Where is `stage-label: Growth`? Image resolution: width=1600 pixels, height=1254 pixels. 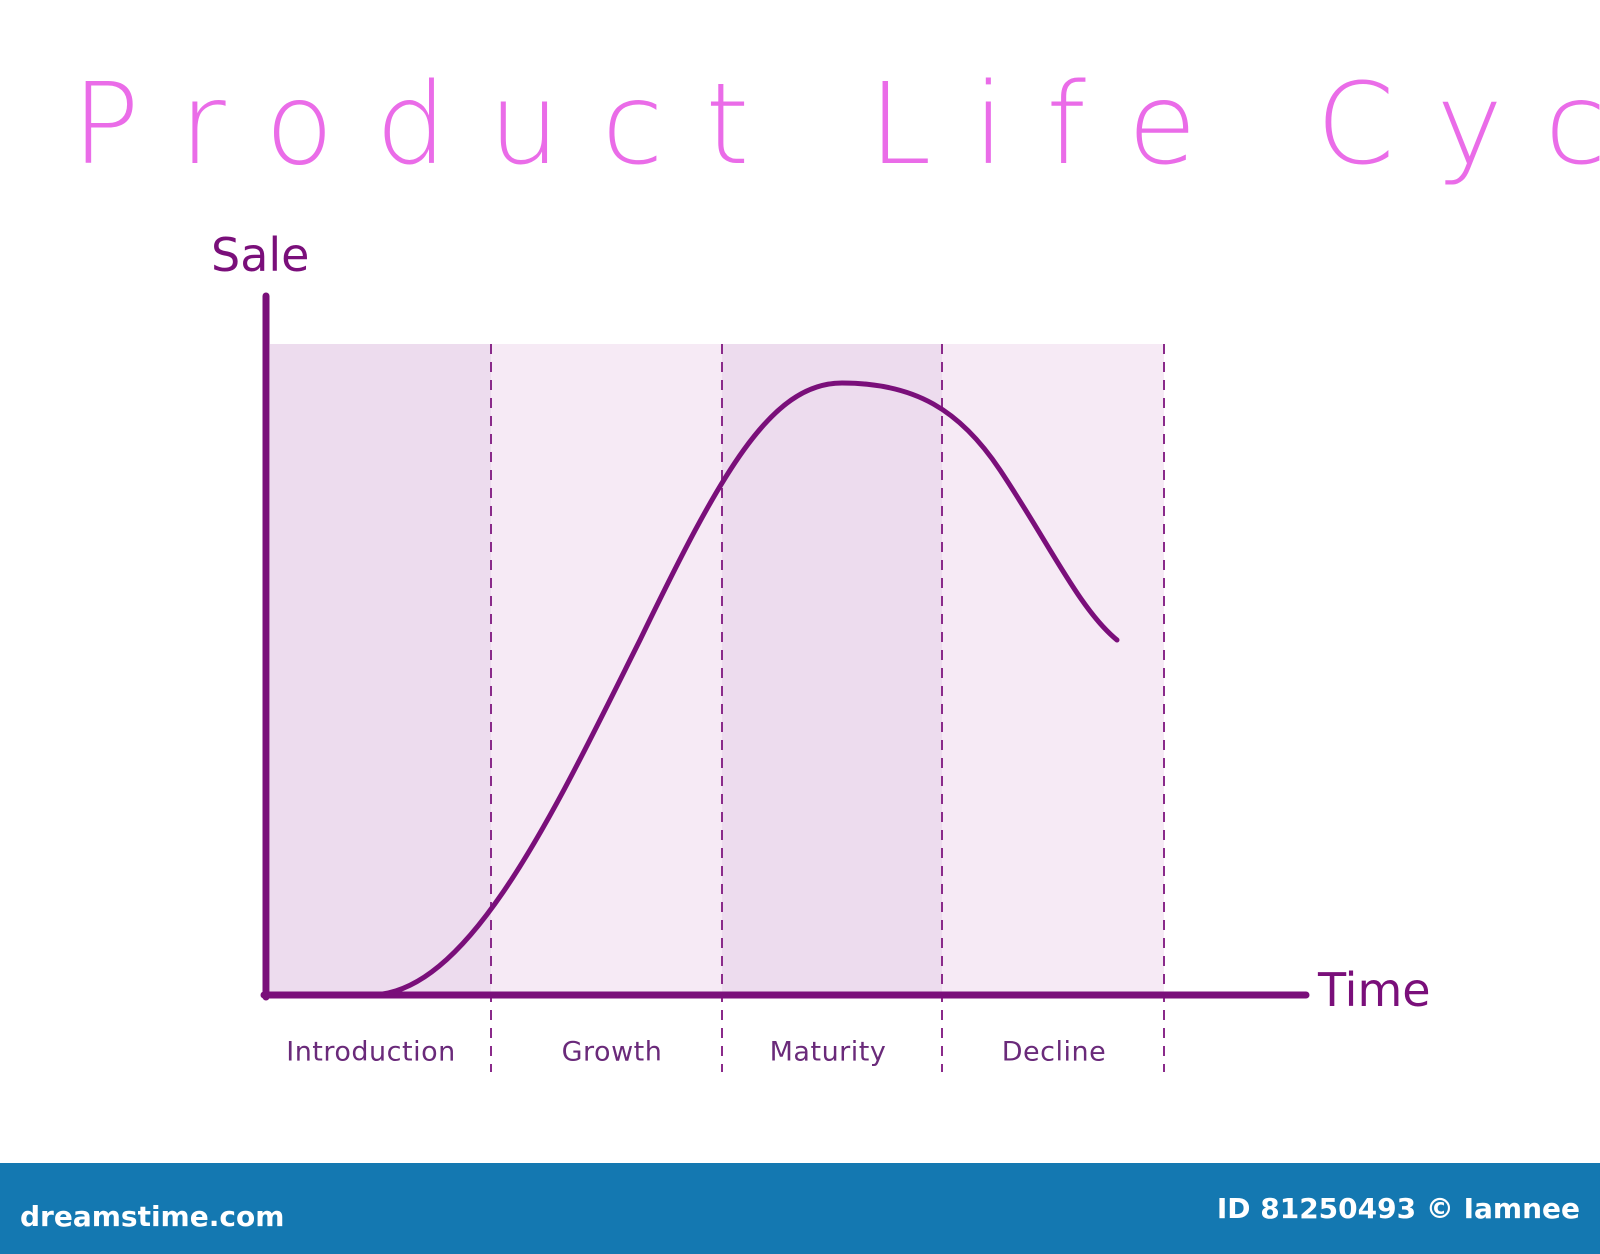
stage-label: Growth is located at coordinates (612, 1052).